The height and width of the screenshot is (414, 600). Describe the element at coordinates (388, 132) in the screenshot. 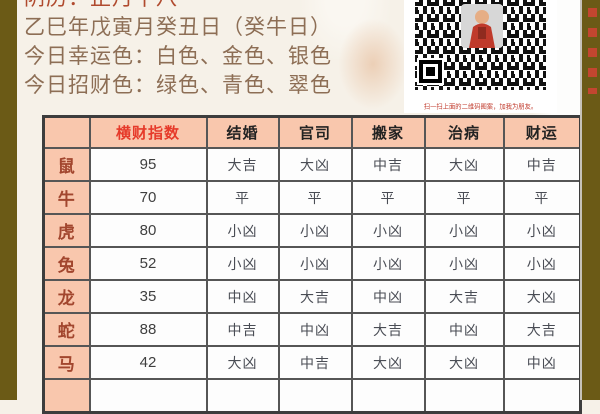

I see `col-moving: 搬家` at that location.